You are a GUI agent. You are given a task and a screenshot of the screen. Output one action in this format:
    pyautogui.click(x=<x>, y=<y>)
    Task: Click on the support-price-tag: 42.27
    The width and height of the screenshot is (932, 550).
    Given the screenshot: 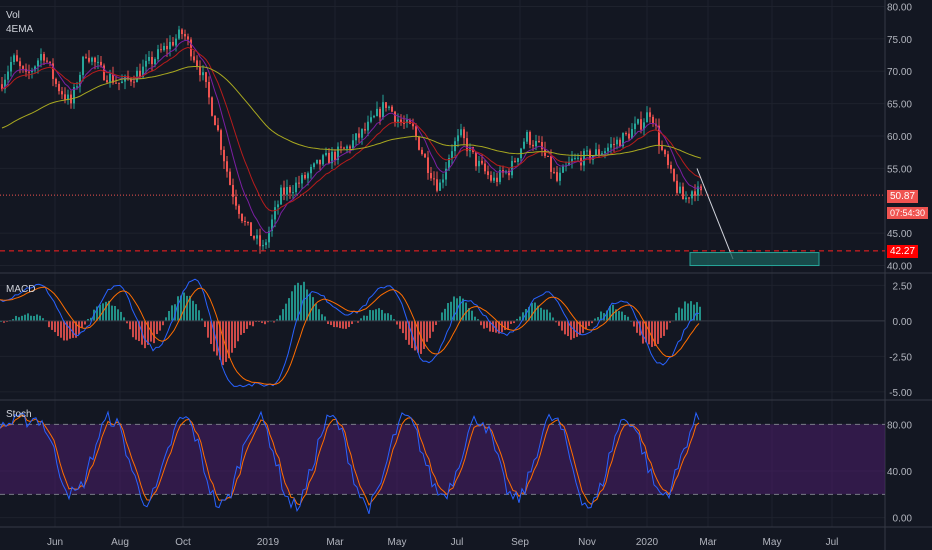 What is the action you would take?
    pyautogui.click(x=903, y=251)
    